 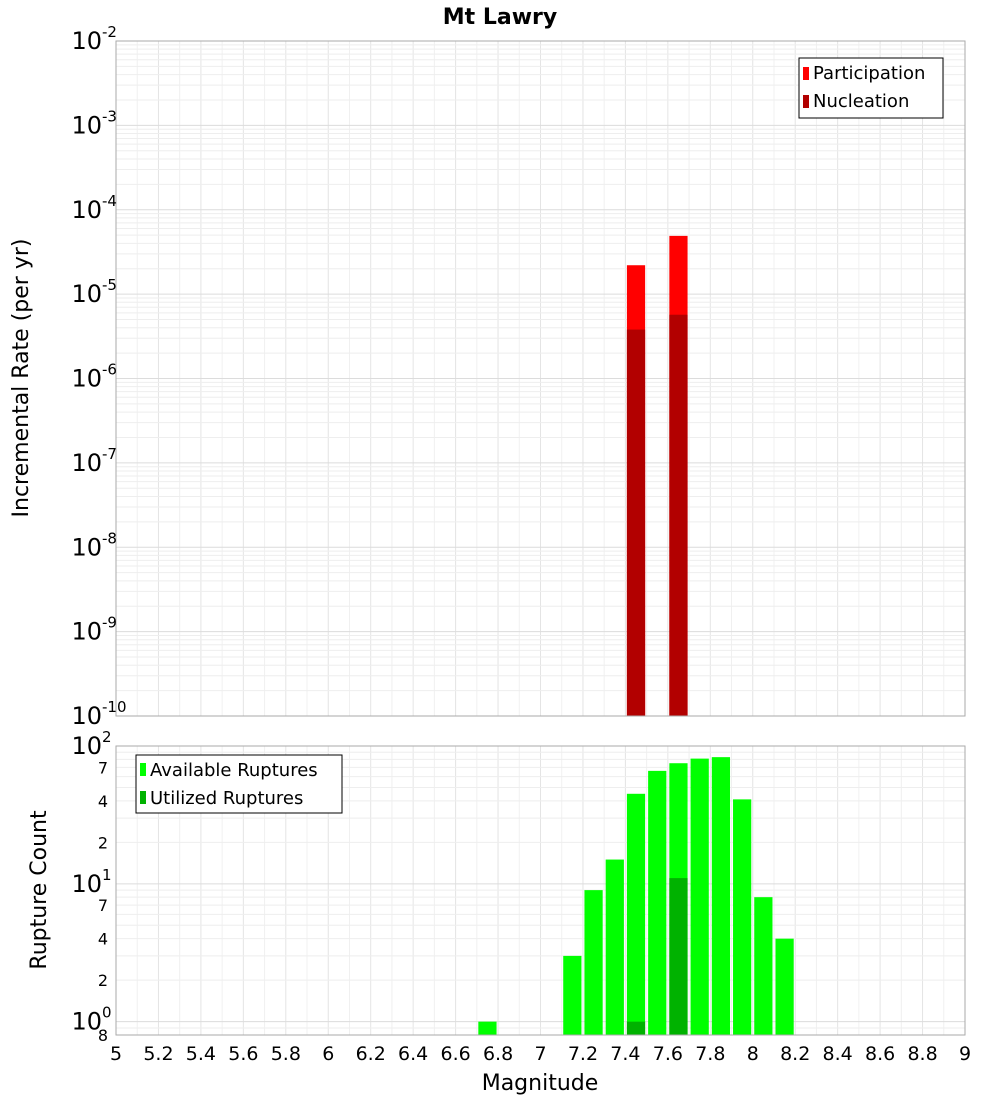 I want to click on bottom-bars, so click(x=636, y=896).